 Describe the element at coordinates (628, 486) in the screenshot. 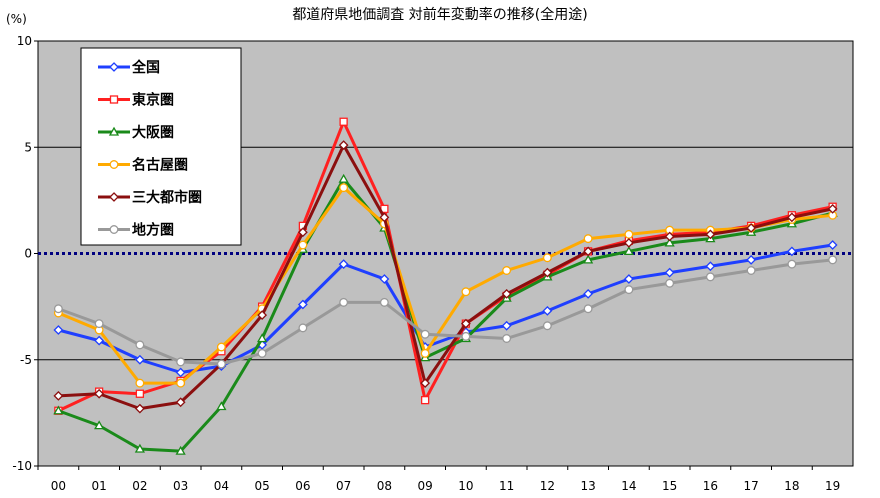

I see `x-tick-label: 14` at that location.